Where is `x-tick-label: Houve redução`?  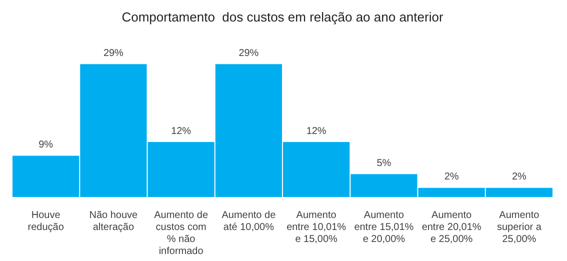
x-tick-label: Houve redução is located at coordinates (46, 221).